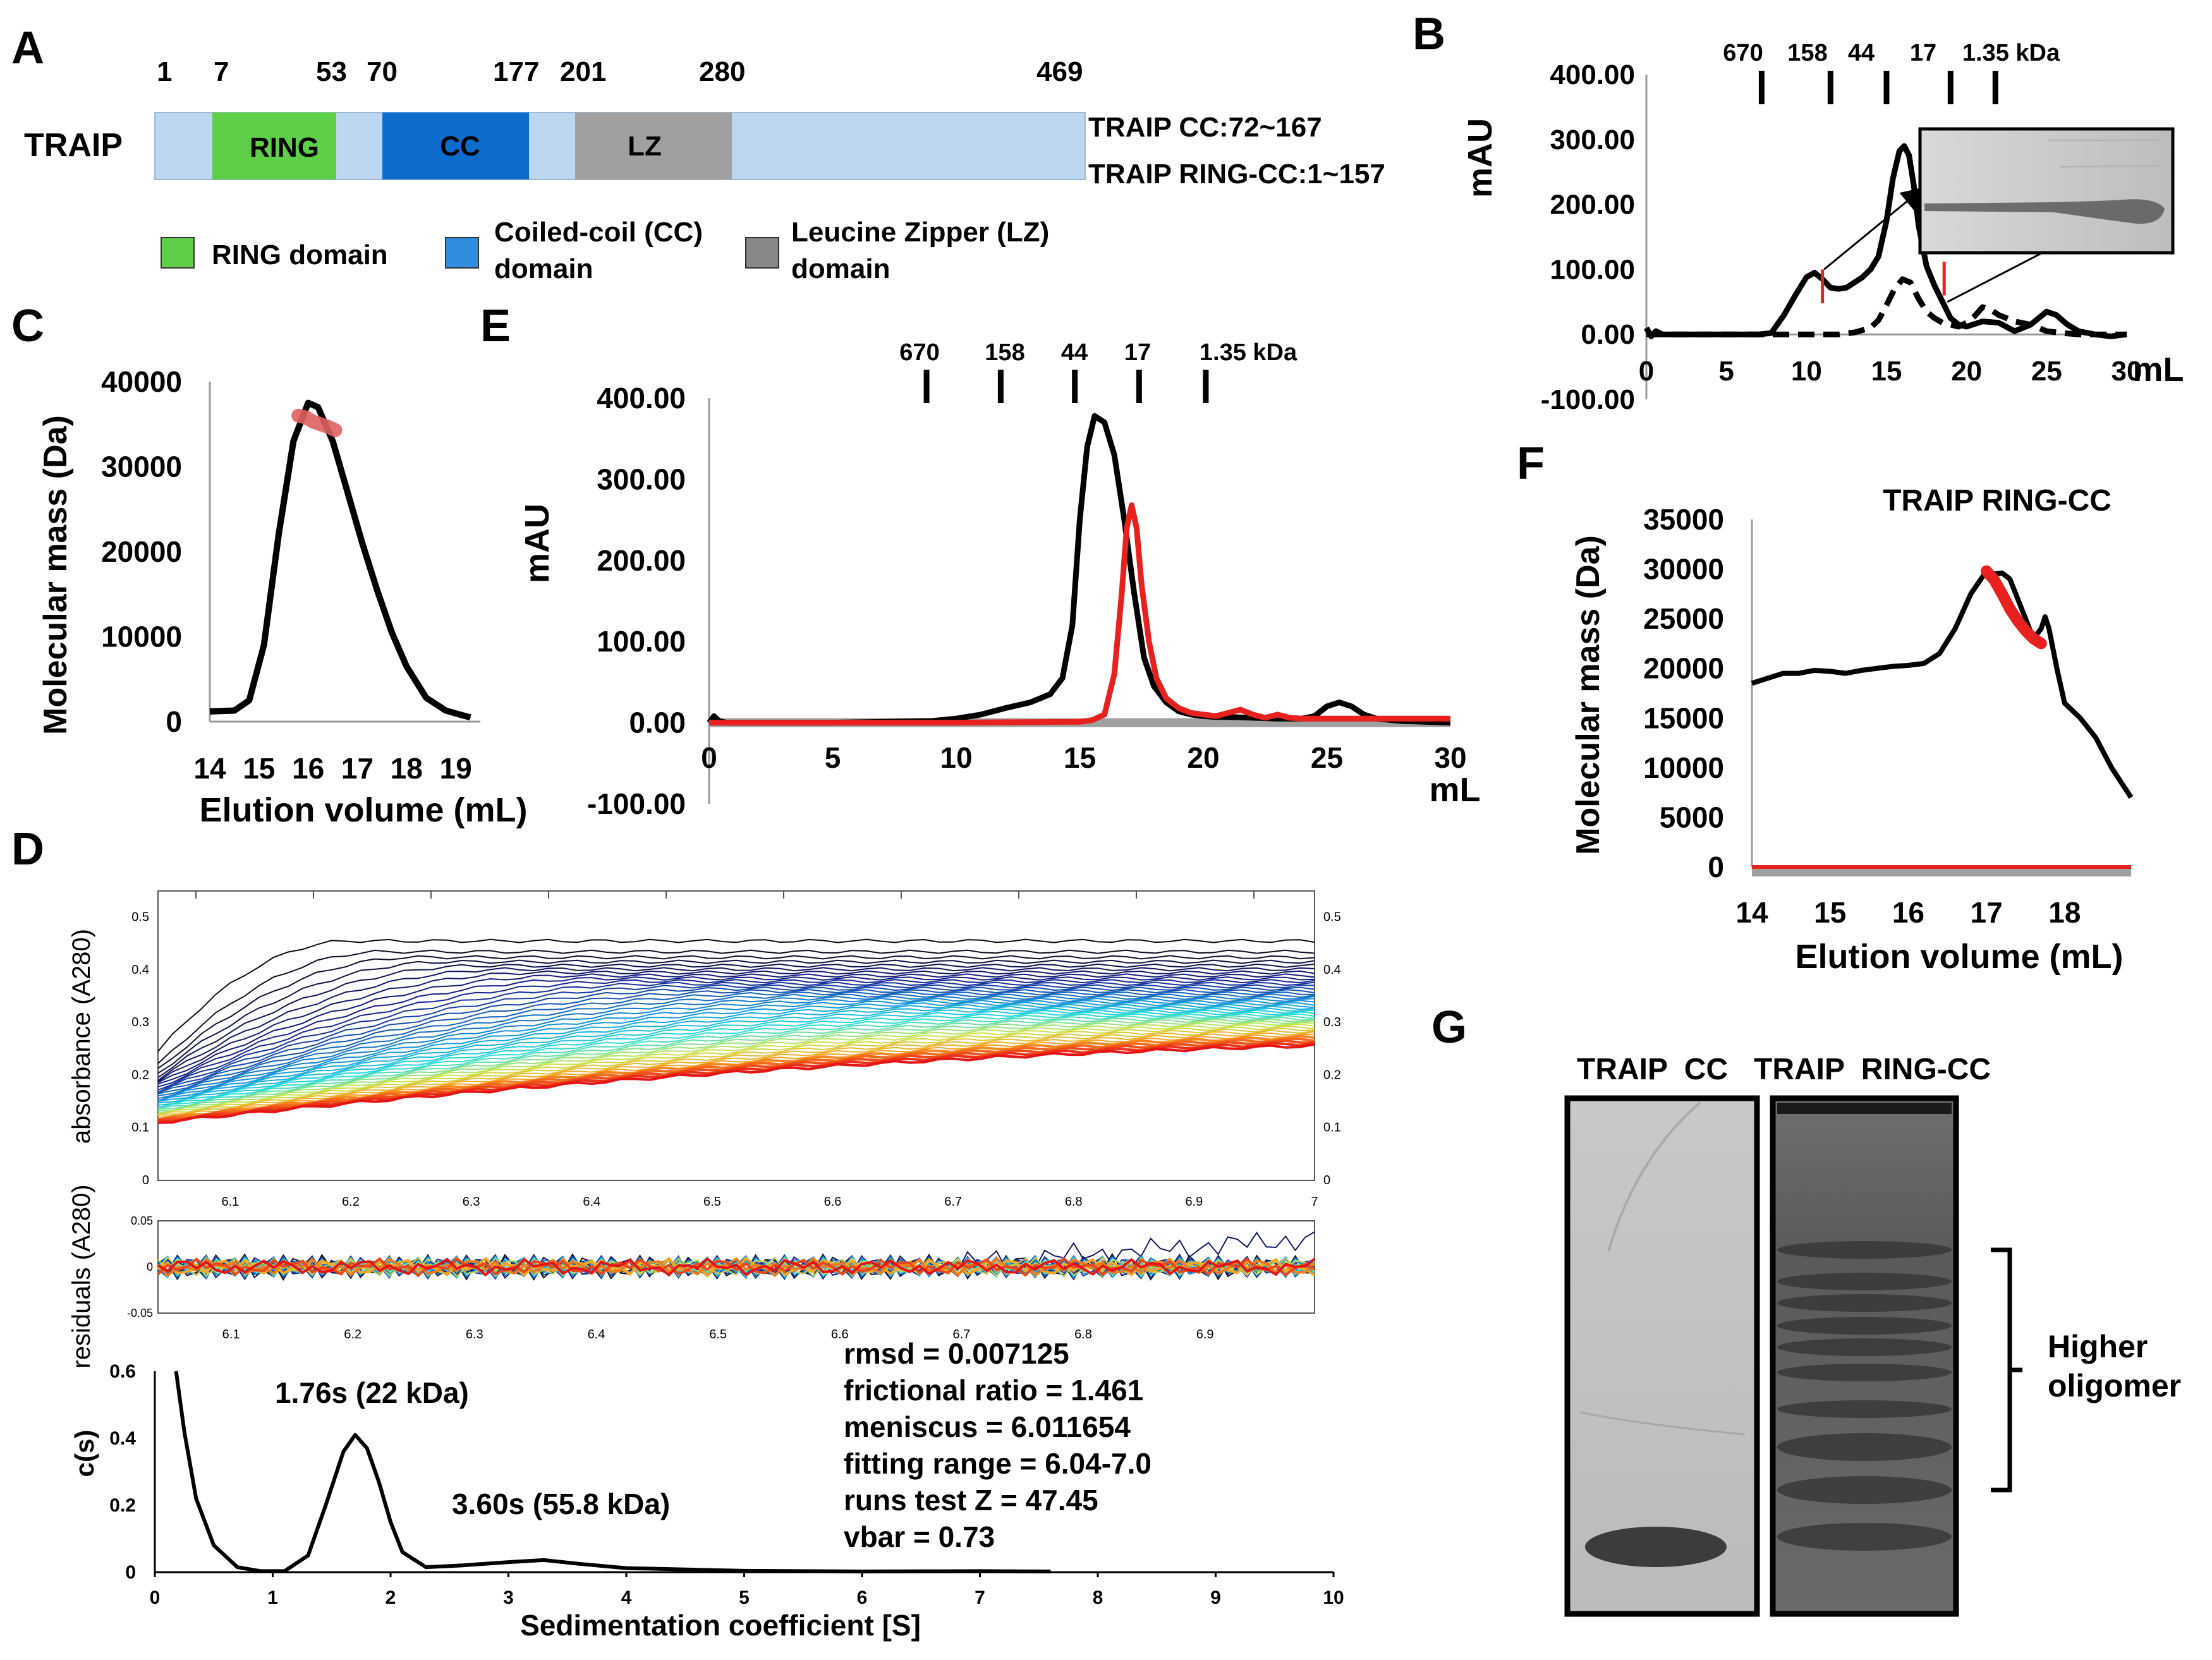 Image resolution: width=2212 pixels, height=1660 pixels. What do you see at coordinates (1751, 912) in the screenshot?
I see `x-tick-label: 14` at bounding box center [1751, 912].